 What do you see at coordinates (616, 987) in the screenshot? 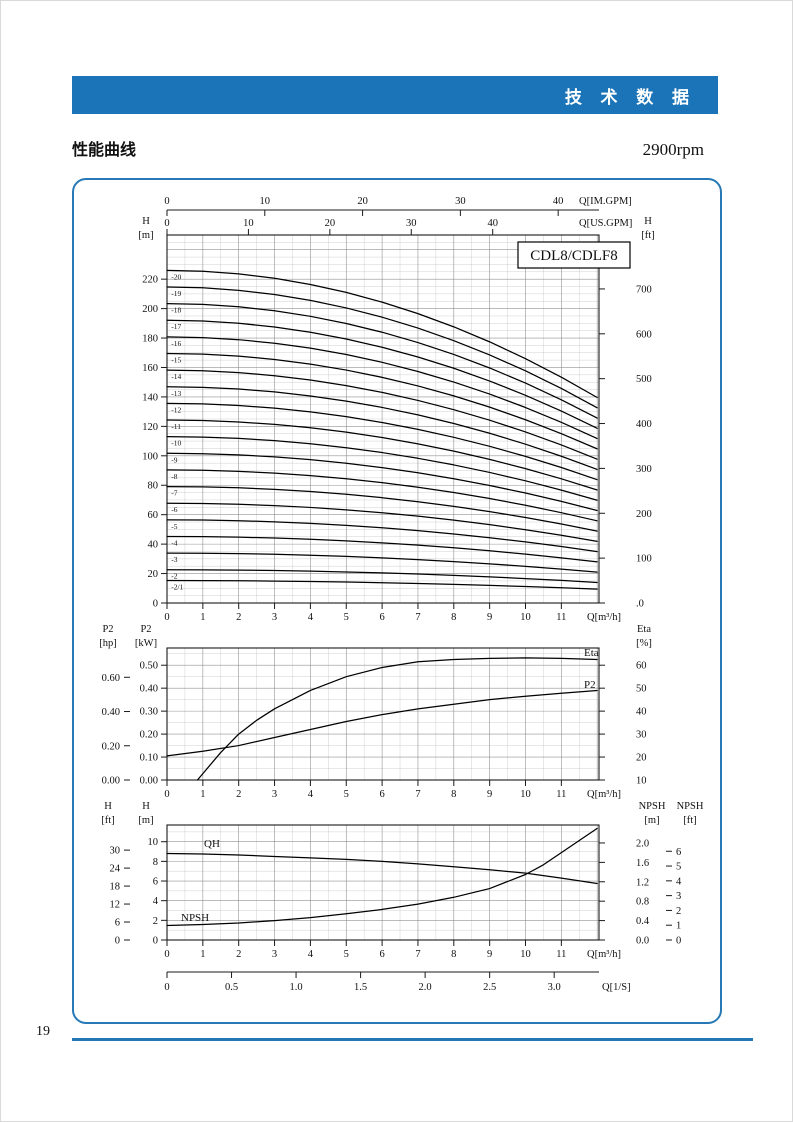
I see `svg-text: Q[1/S]` at bounding box center [616, 987].